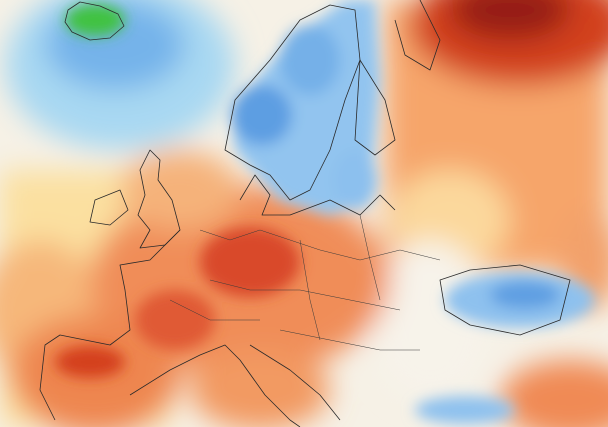 This screenshot has width=608, height=427. I want to click on hot-germany, so click(250, 262).